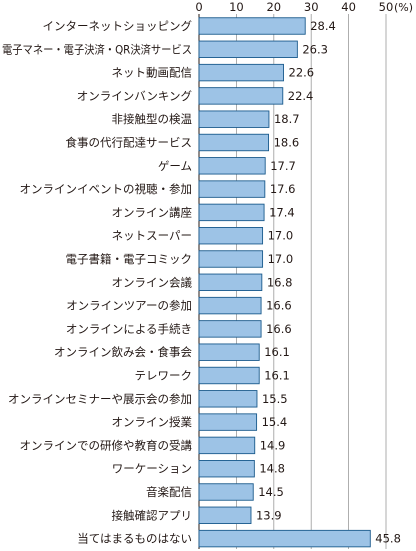 The height and width of the screenshot is (551, 416). What do you see at coordinates (152, 212) in the screenshot?
I see `category-label: オンライン講座` at bounding box center [152, 212].